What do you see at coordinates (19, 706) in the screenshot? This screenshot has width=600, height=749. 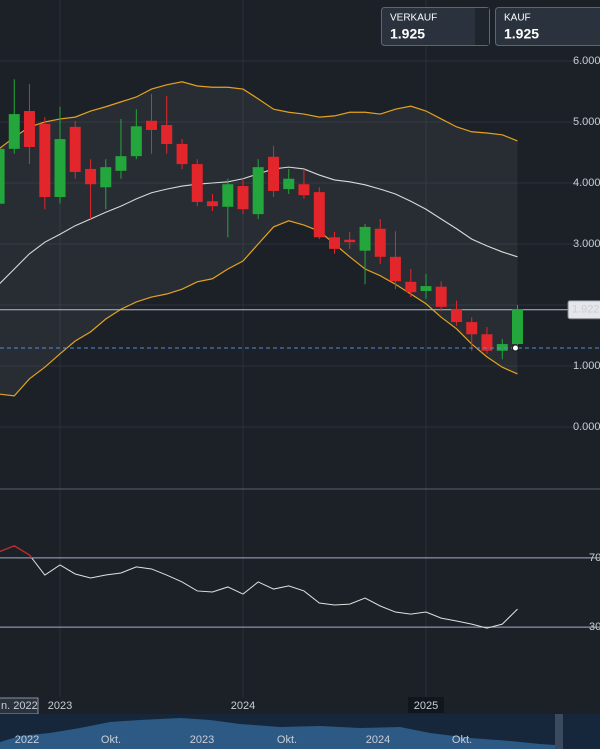 I see `cursor-label: n. 2022` at bounding box center [19, 706].